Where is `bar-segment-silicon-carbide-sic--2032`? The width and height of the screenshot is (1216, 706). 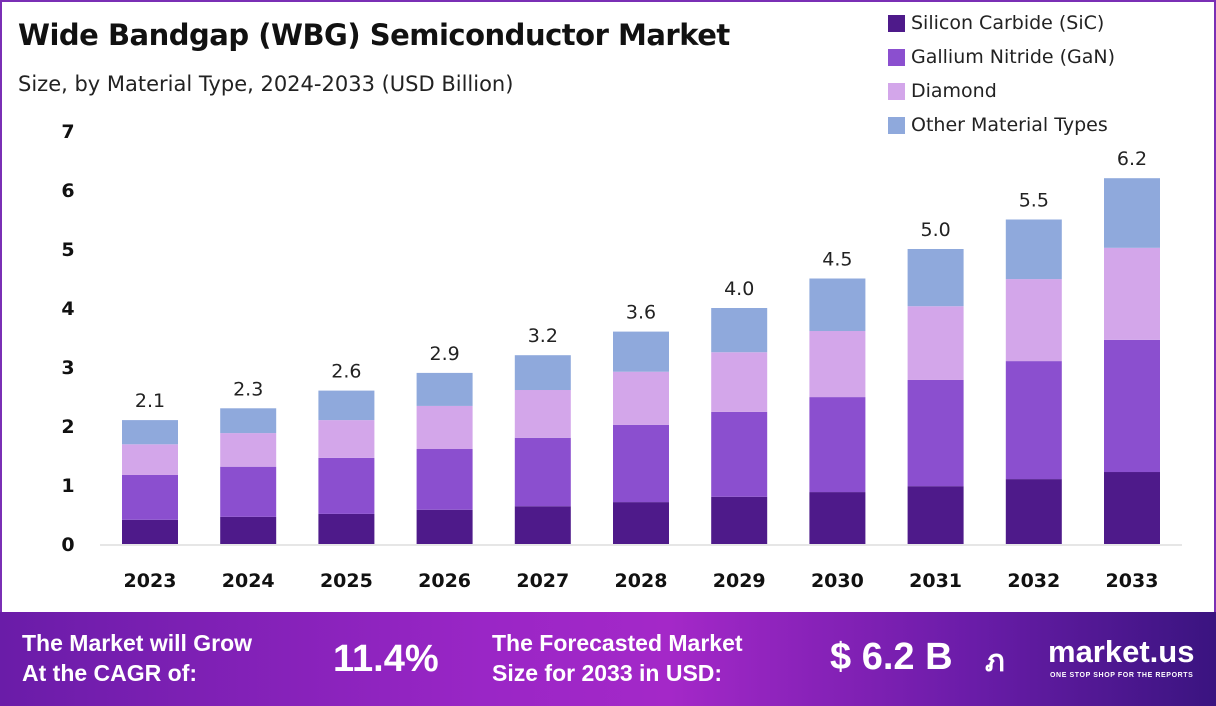 bar-segment-silicon-carbide-sic--2032 is located at coordinates (1033, 511).